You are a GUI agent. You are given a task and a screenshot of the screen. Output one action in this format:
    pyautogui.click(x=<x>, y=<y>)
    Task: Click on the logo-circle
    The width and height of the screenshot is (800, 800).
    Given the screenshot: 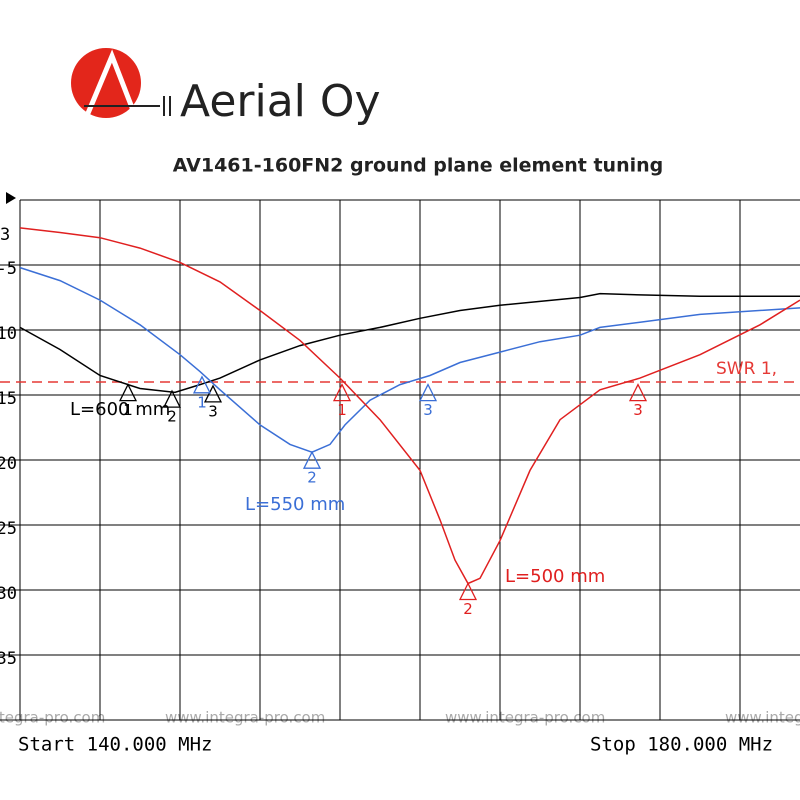 What is the action you would take?
    pyautogui.click(x=106, y=83)
    